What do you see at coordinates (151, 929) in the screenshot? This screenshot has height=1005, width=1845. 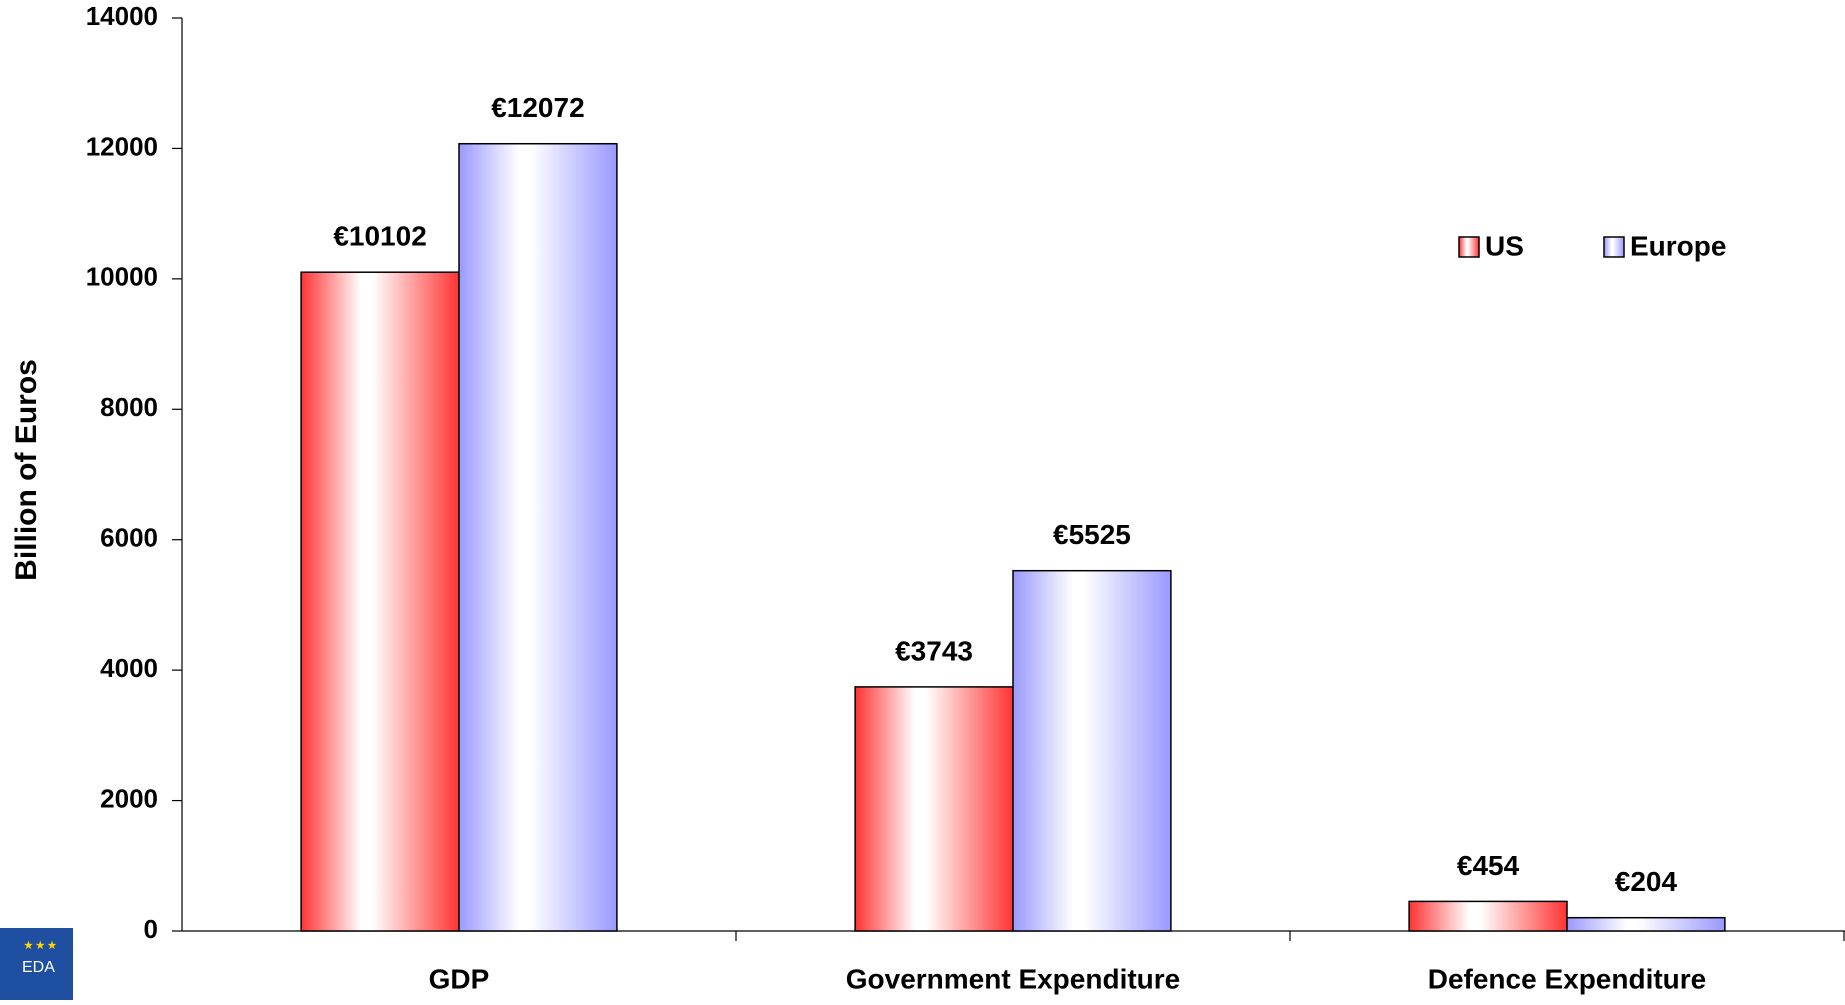 I see `y-tick-label: 0` at bounding box center [151, 929].